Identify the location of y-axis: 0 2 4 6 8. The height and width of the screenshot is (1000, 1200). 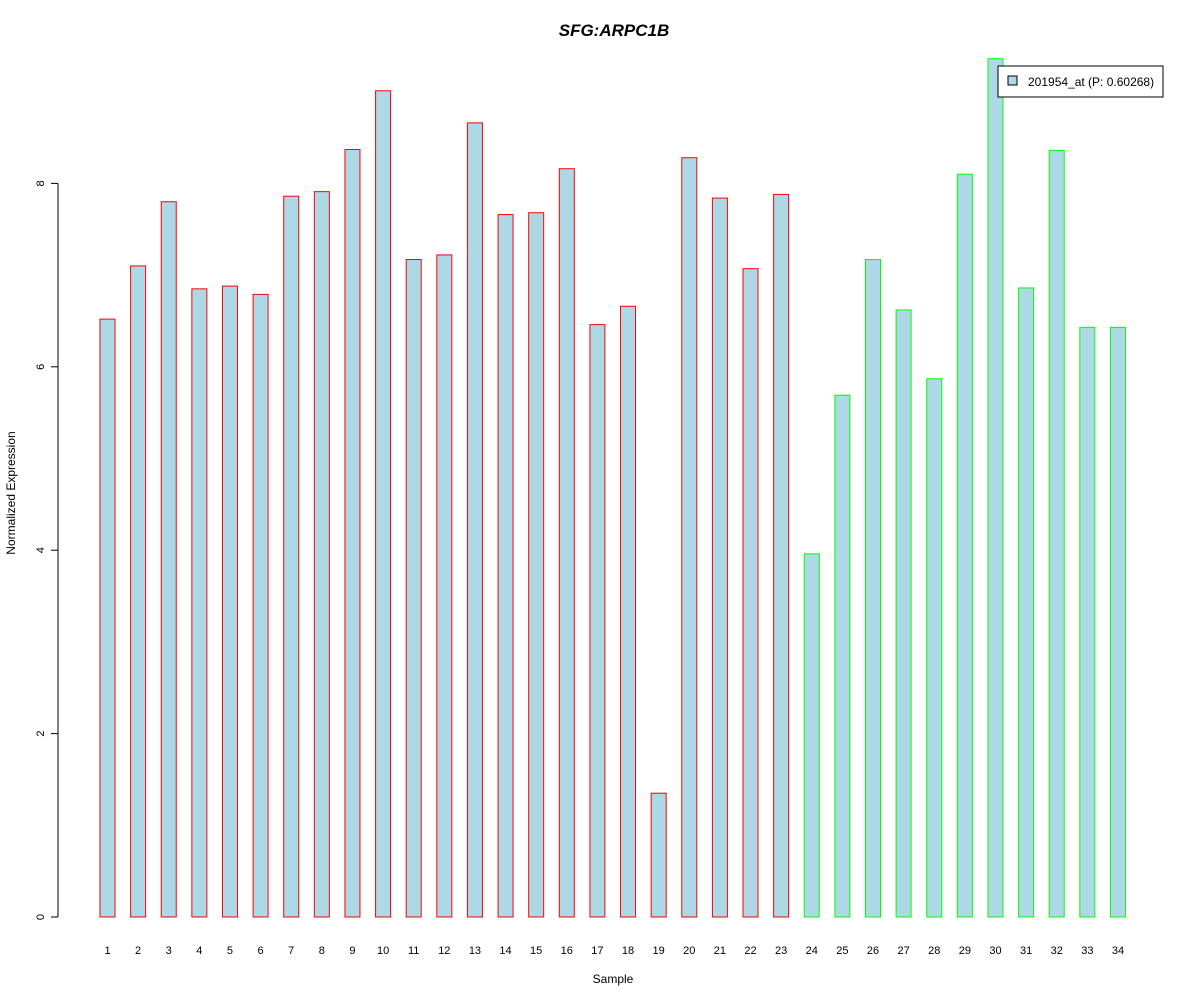
(47, 550).